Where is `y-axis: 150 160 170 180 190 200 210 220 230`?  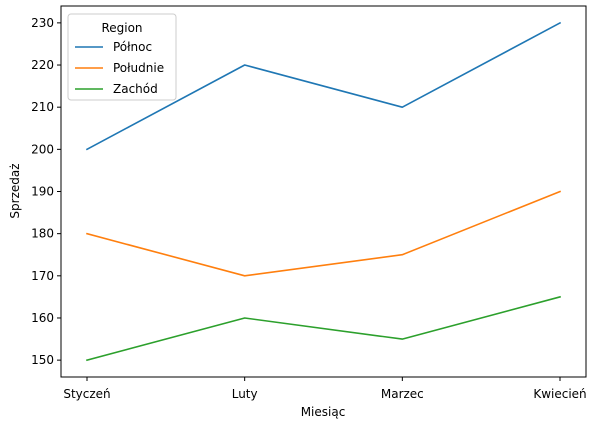 y-axis: 150 160 170 180 190 200 210 220 230 is located at coordinates (46, 191).